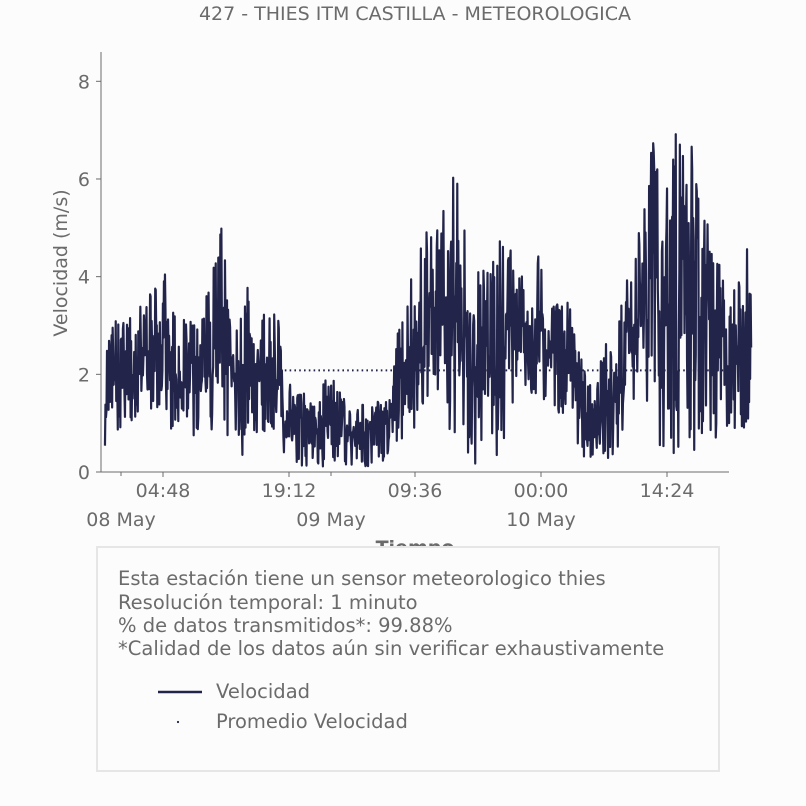 The height and width of the screenshot is (806, 806). Describe the element at coordinates (415, 491) in the screenshot. I see `x-tick-label: 09:36` at that location.